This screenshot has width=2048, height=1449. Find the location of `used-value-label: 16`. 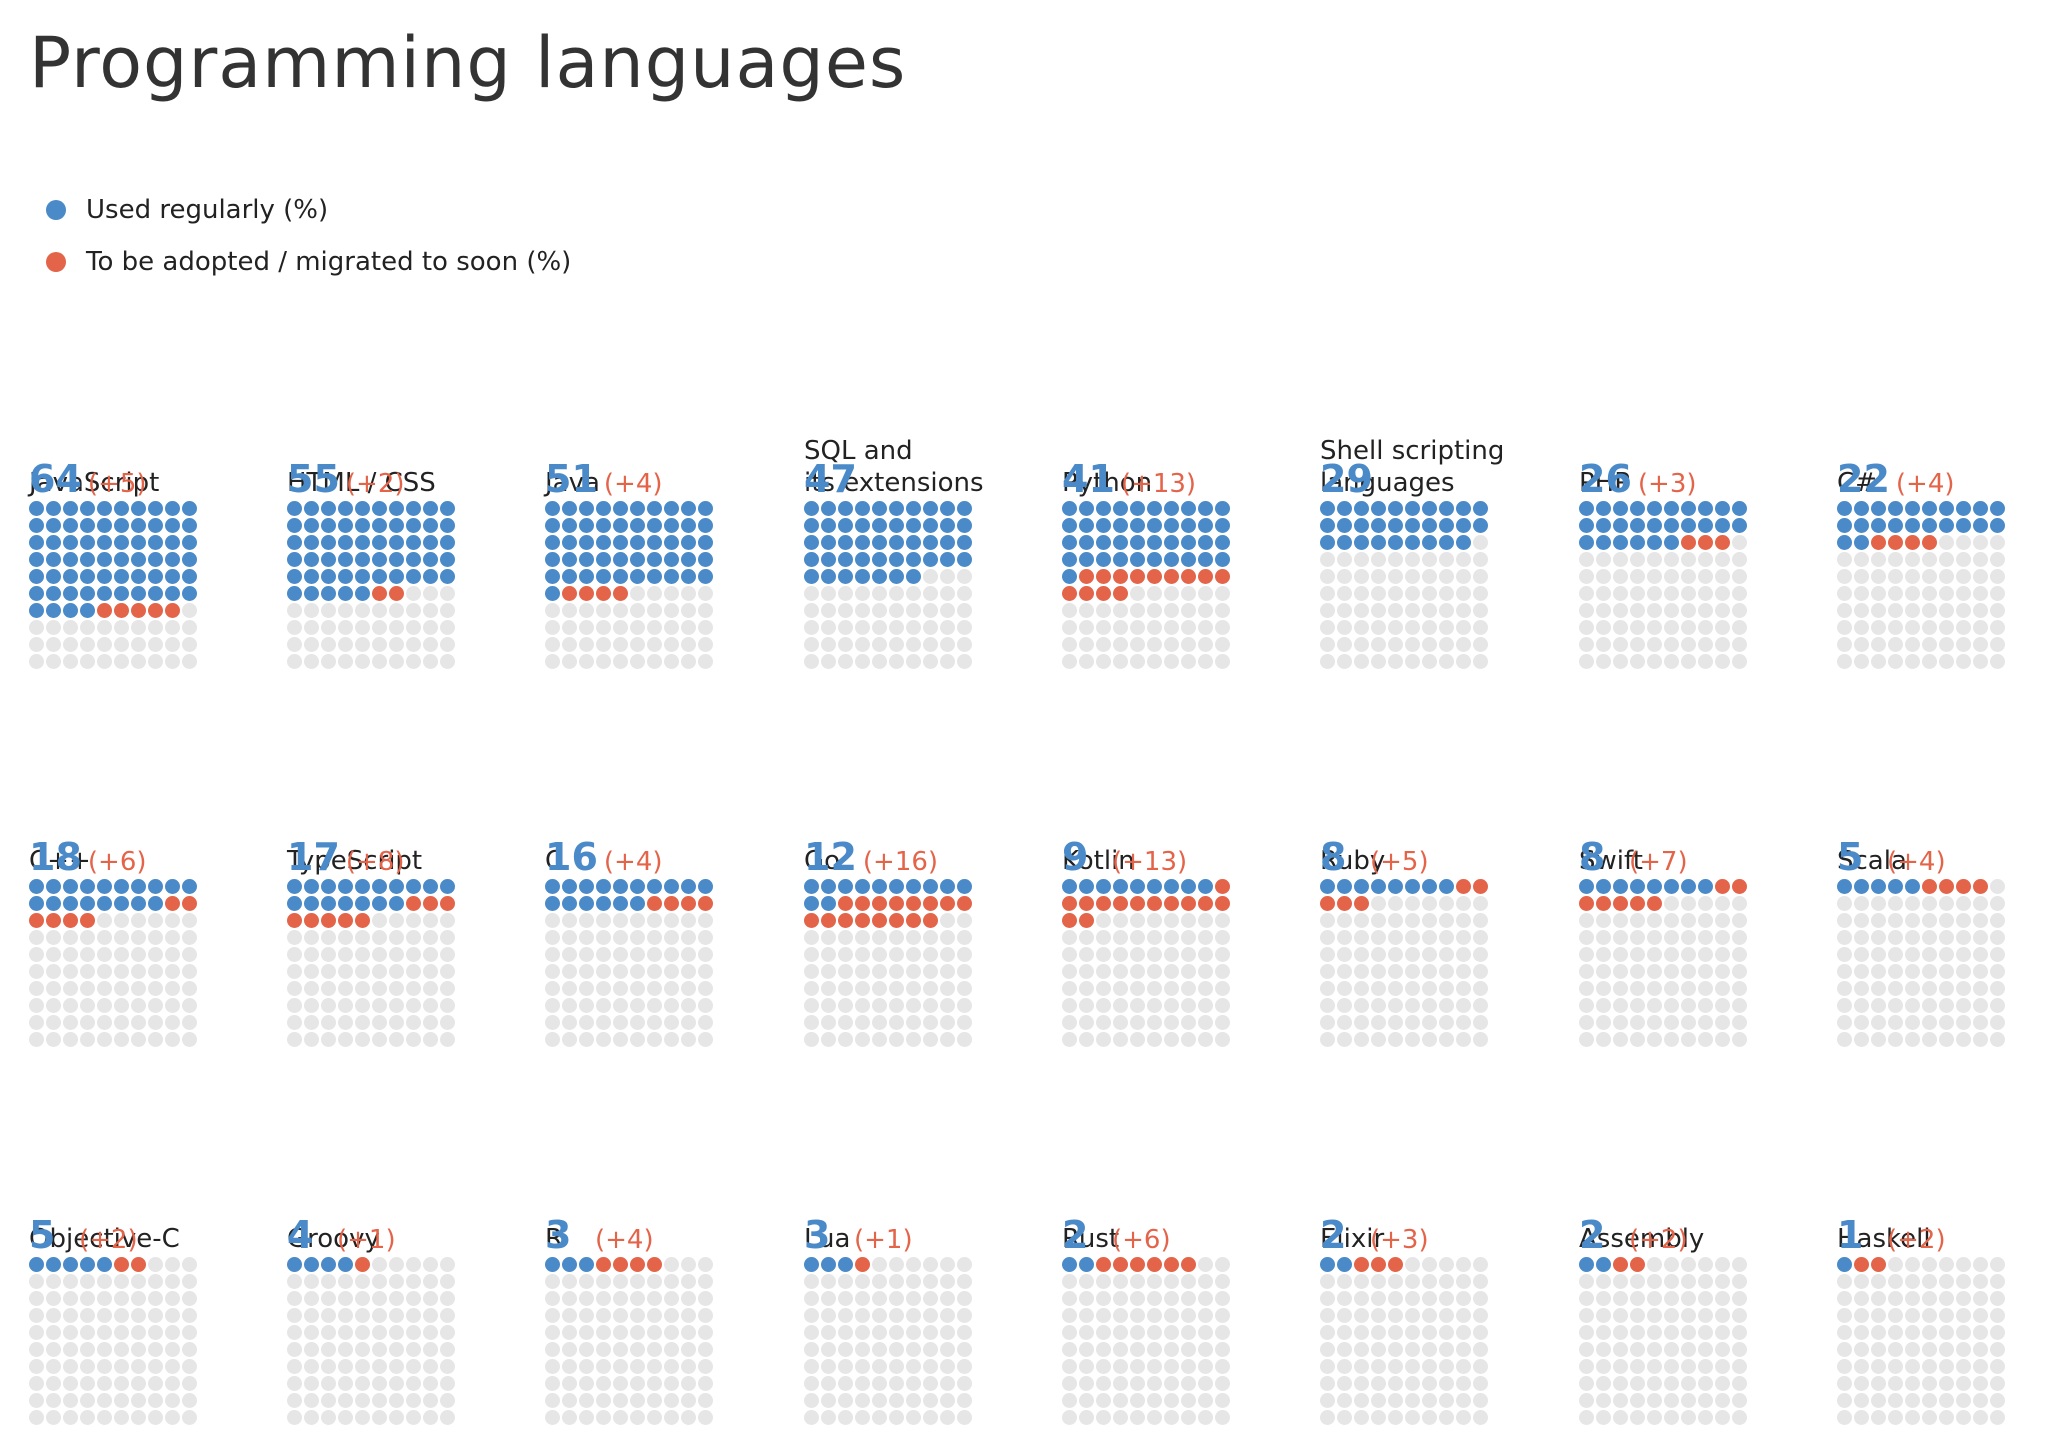

used-value-label: 16 is located at coordinates (571, 857).